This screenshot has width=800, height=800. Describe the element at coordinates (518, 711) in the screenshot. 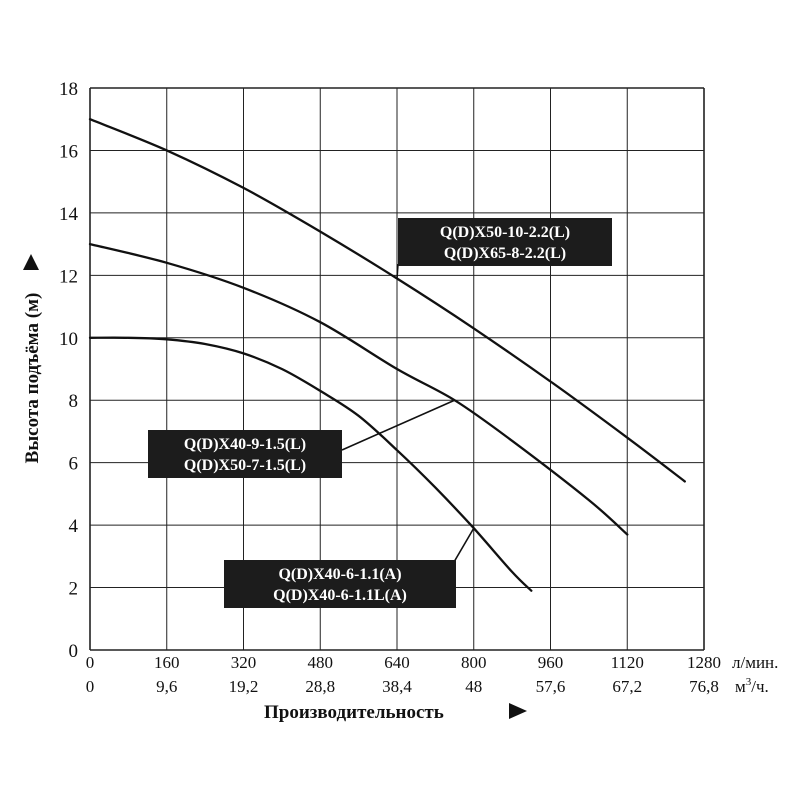

I see `x-axis-arrow-icon` at that location.